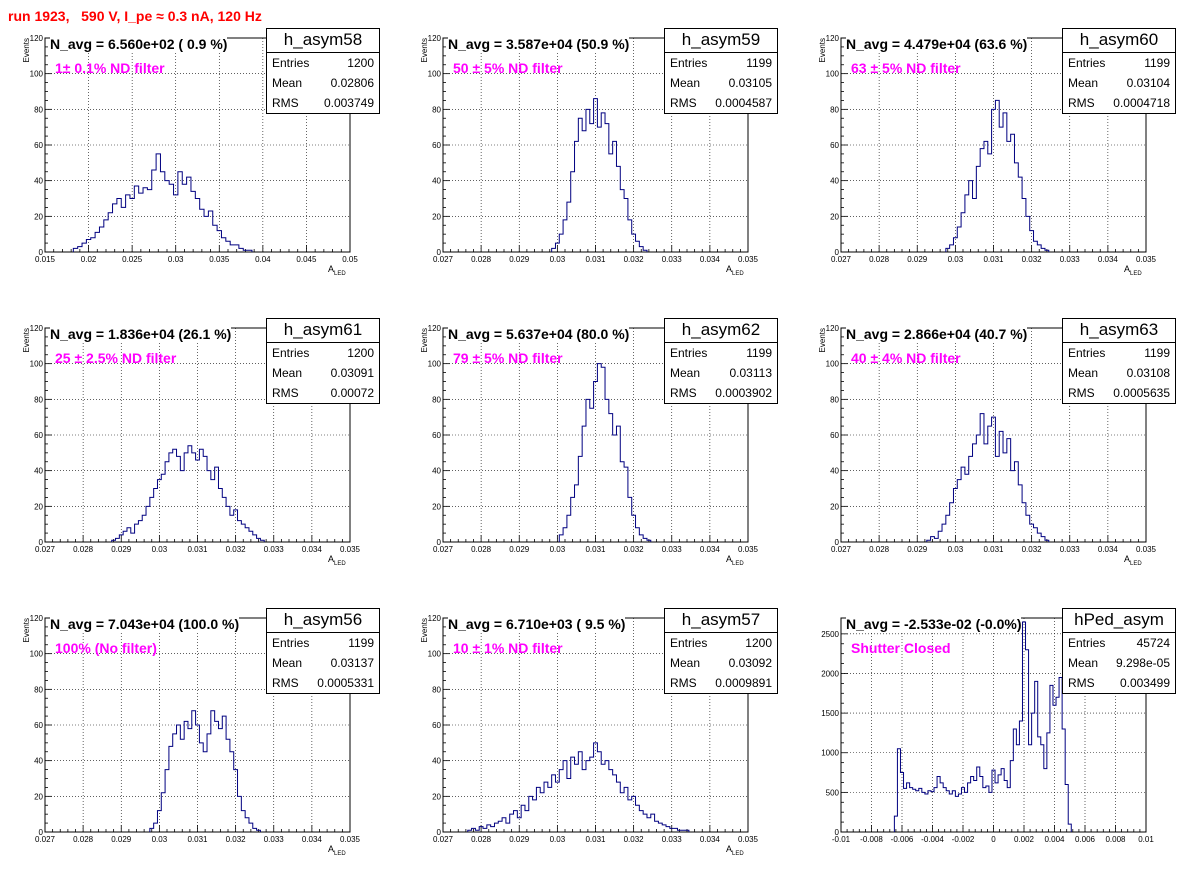 This screenshot has height=872, width=1196. What do you see at coordinates (443, 259) in the screenshot?
I see `x-tick-label: 0.027` at bounding box center [443, 259].